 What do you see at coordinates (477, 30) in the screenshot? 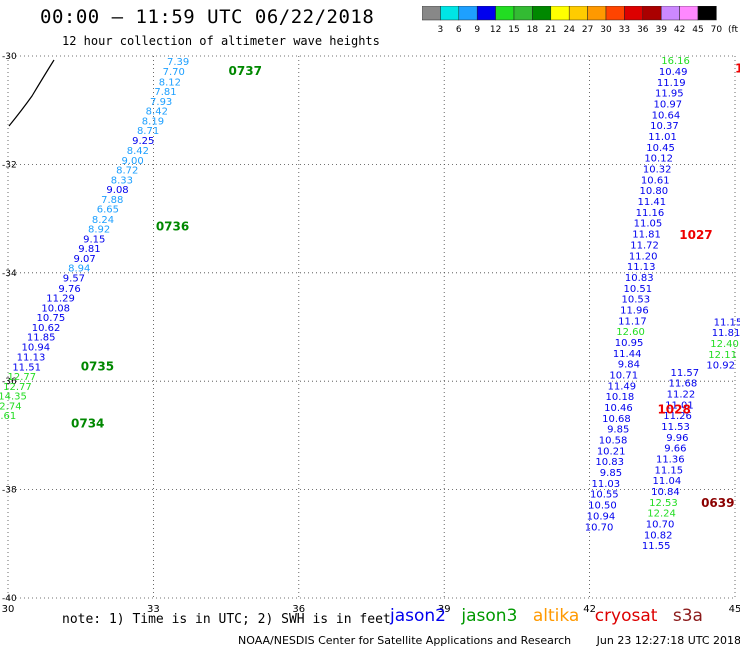
I see `color-scale-label: 9` at bounding box center [477, 30].